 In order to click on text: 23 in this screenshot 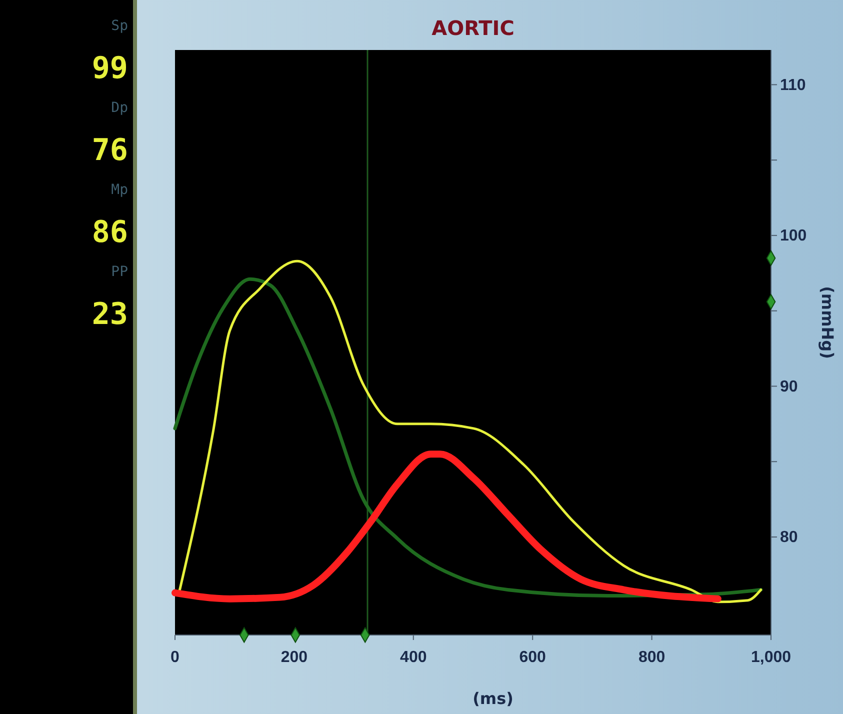, I will do `click(110, 314)`.